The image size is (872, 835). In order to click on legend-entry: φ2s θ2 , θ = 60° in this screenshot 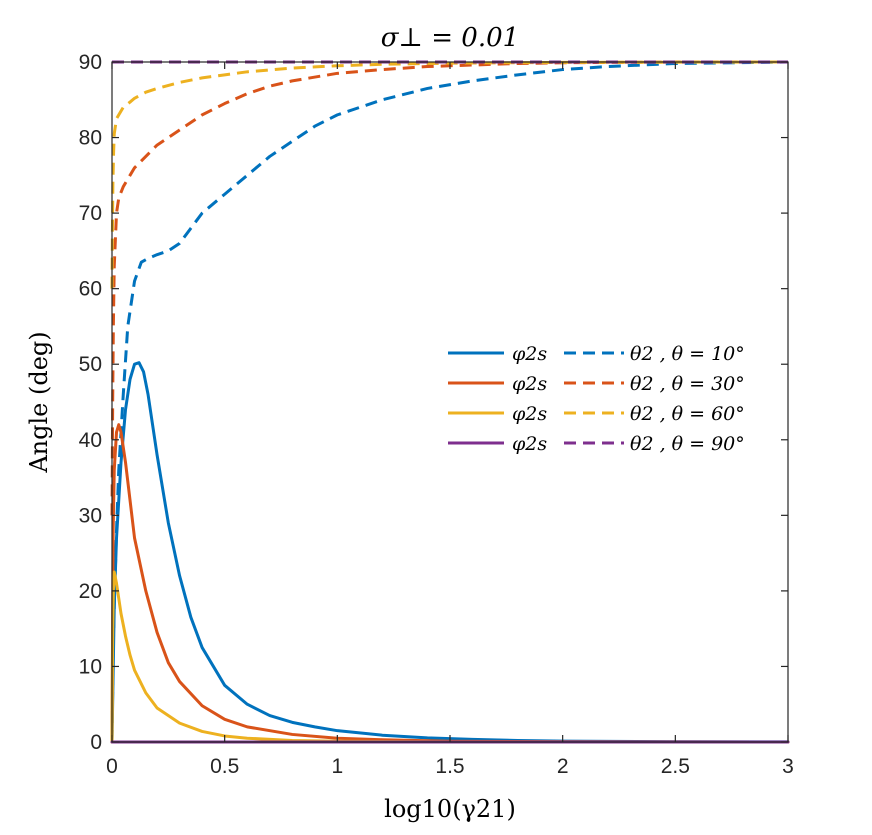, I will do `click(596, 414)`.